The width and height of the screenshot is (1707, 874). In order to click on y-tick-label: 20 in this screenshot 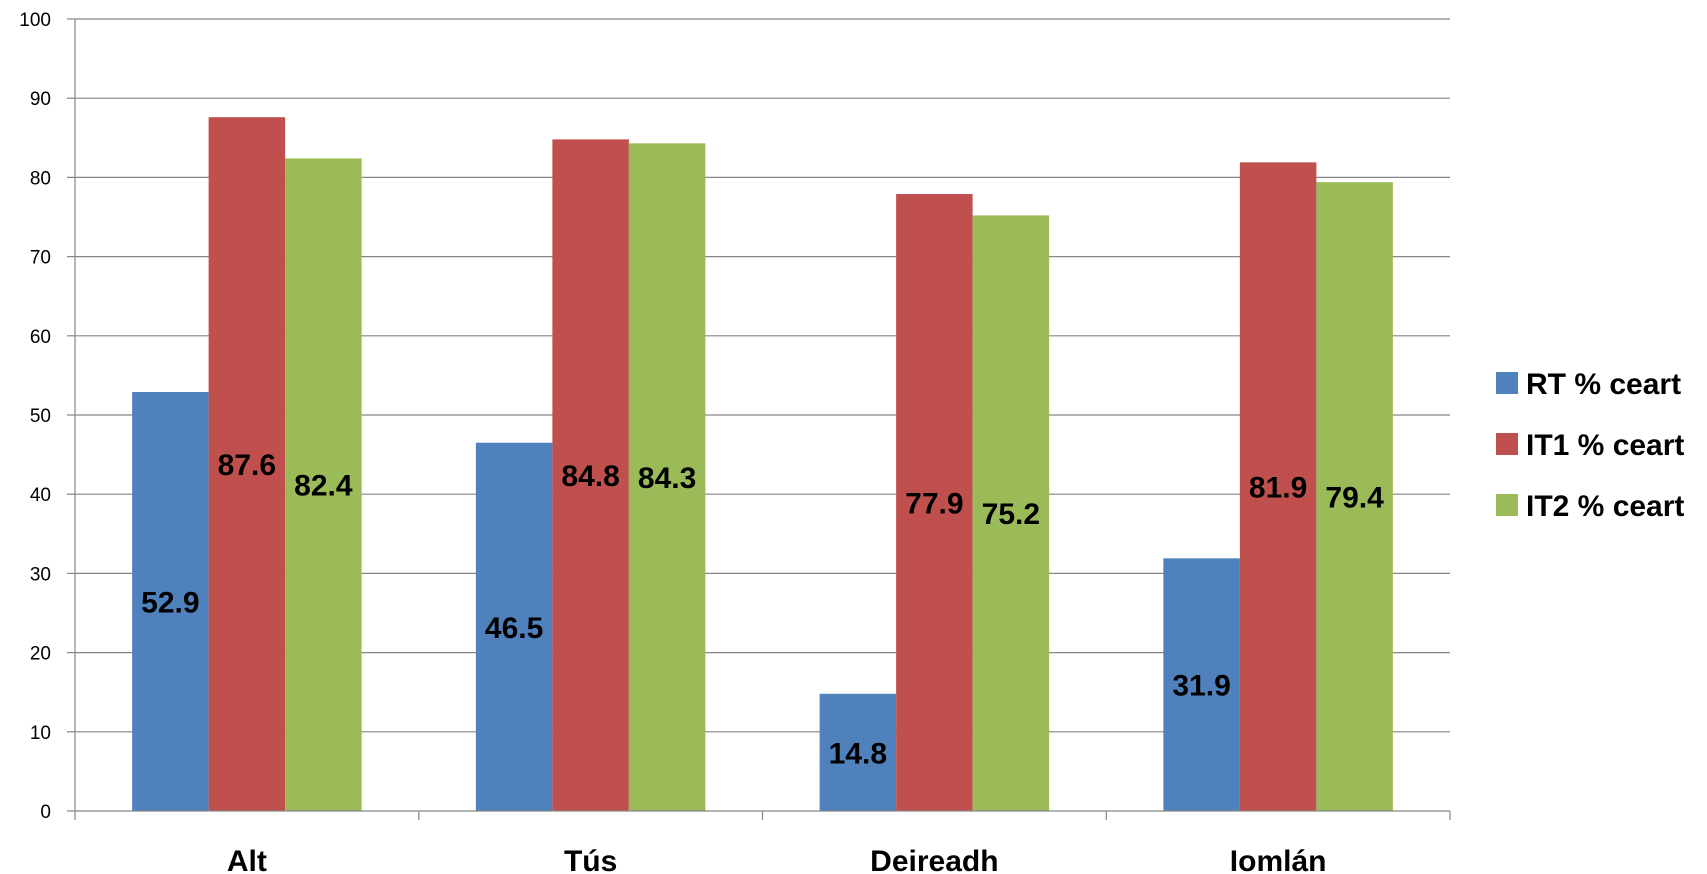, I will do `click(40, 654)`.